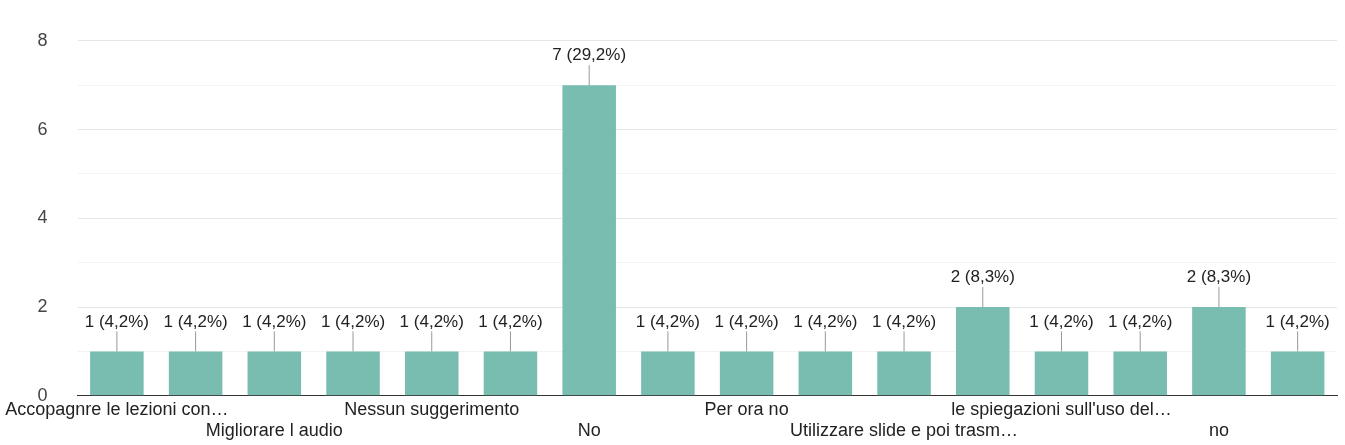 This screenshot has width=1345, height=445. Describe the element at coordinates (589, 430) in the screenshot. I see `x-tick-label: No` at that location.